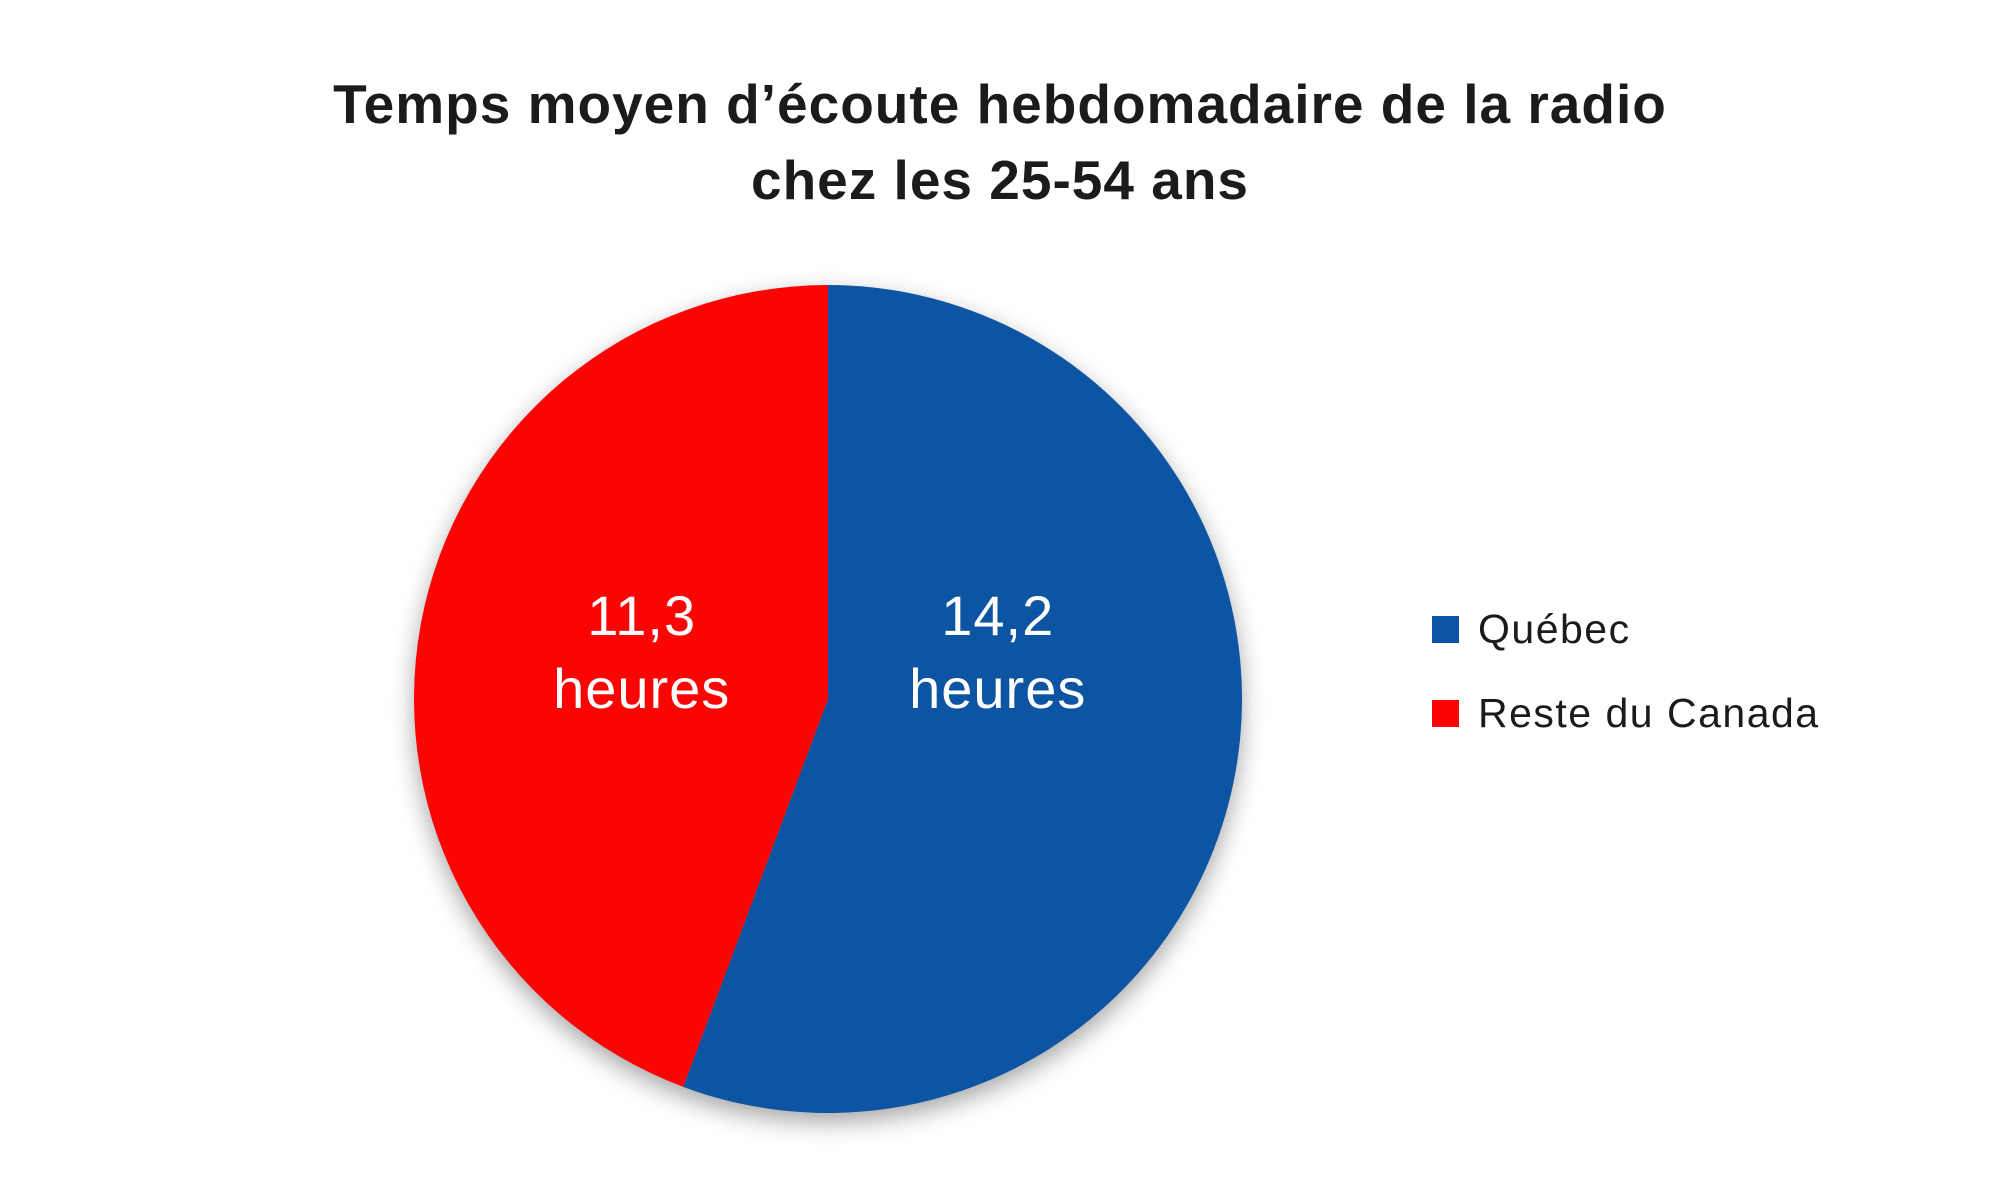 Image resolution: width=2000 pixels, height=1201 pixels. Describe the element at coordinates (998, 688) in the screenshot. I see `slice-unit-quebec: heures` at that location.